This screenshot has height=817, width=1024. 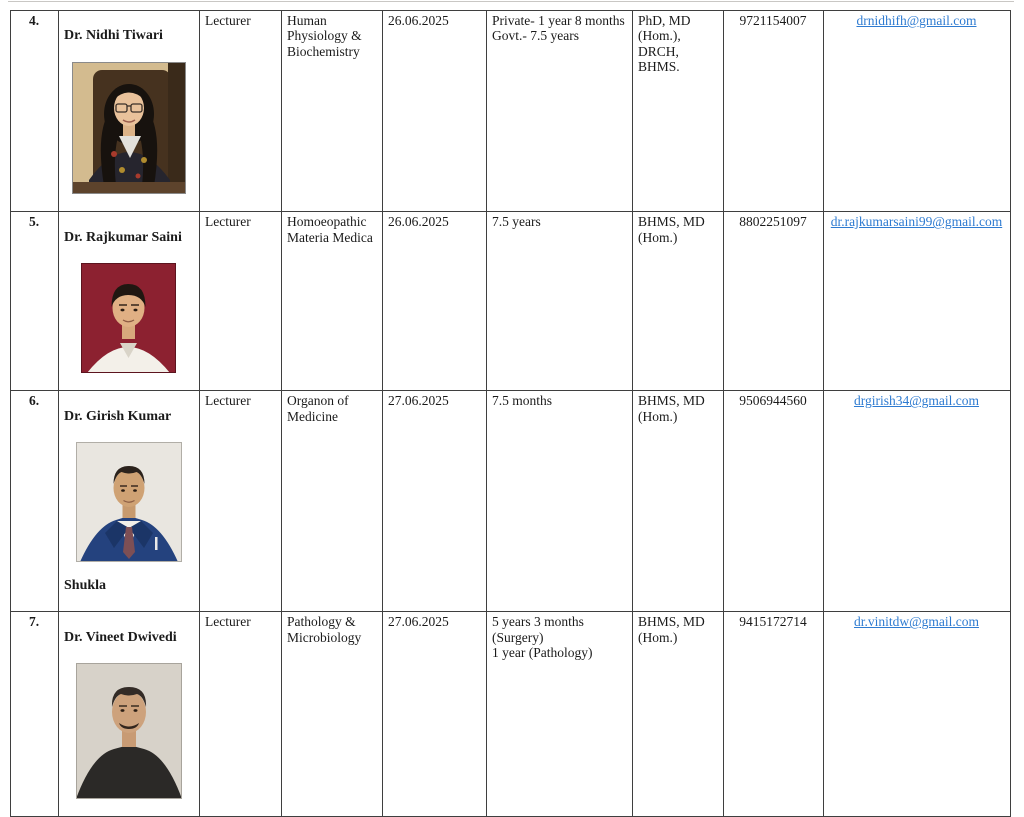 What do you see at coordinates (917, 714) in the screenshot?
I see `email-cell: dr.vinitdw@gmail.com` at bounding box center [917, 714].